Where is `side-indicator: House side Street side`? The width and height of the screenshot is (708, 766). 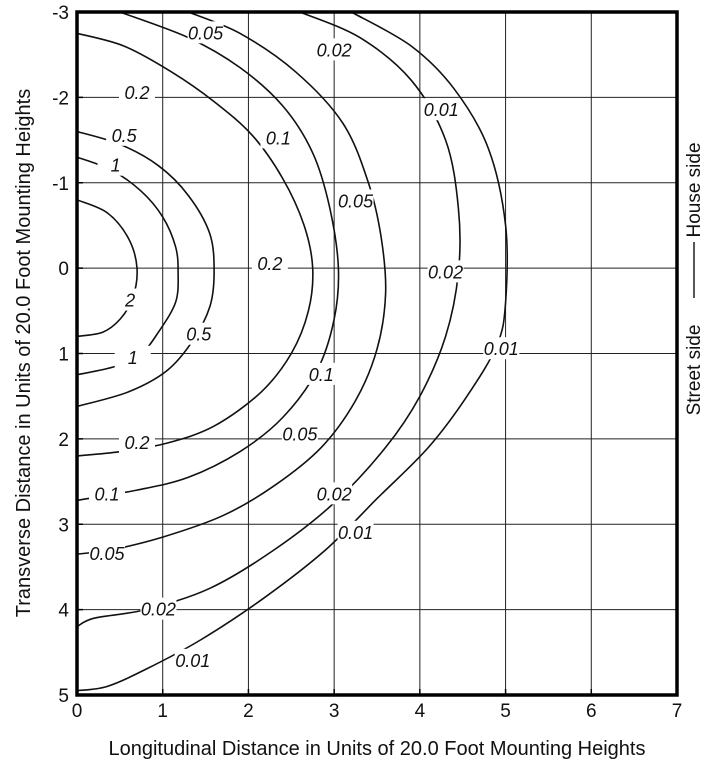
side-indicator: House side Street side is located at coordinates (694, 278).